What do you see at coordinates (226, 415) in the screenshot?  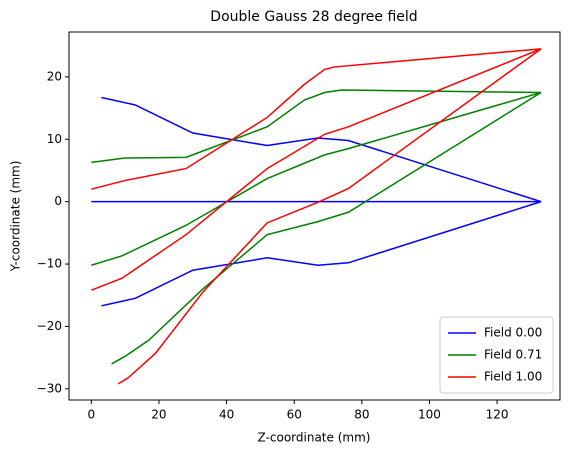 I see `x-tick-label: 40` at bounding box center [226, 415].